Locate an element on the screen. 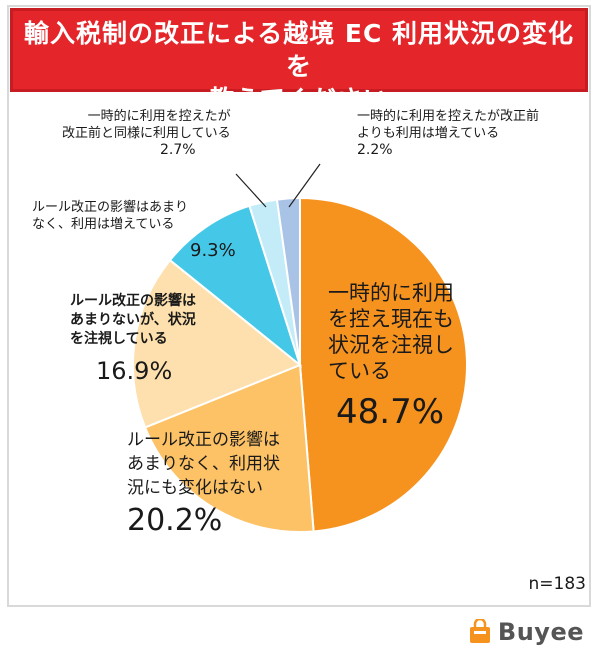 Image resolution: width=600 pixels, height=659 pixels. slice-watch is located at coordinates (217, 343).